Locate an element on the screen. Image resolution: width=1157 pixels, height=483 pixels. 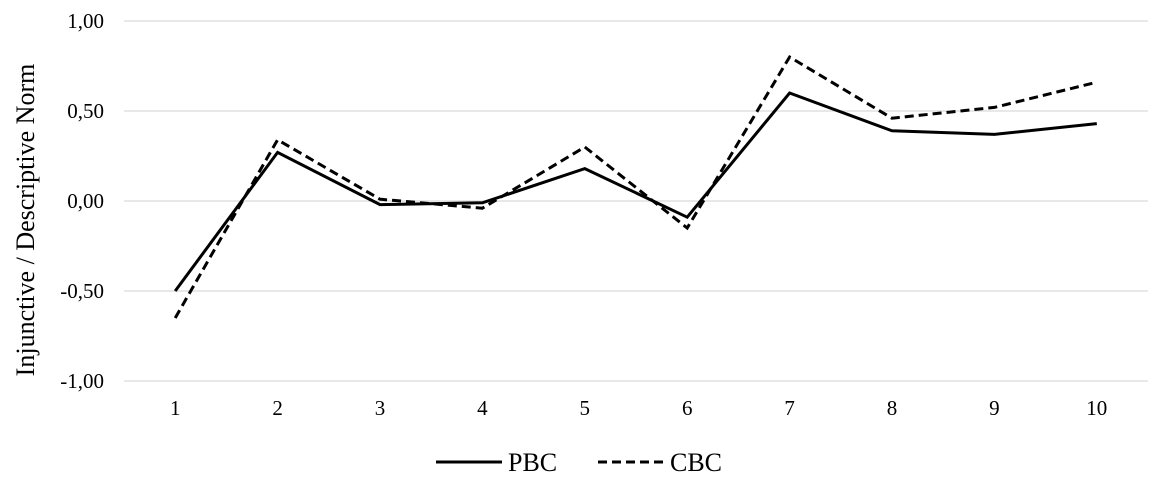
x-axis-ticks: 1 2 3 4 5 6 7 8 9 10 is located at coordinates (638, 408).